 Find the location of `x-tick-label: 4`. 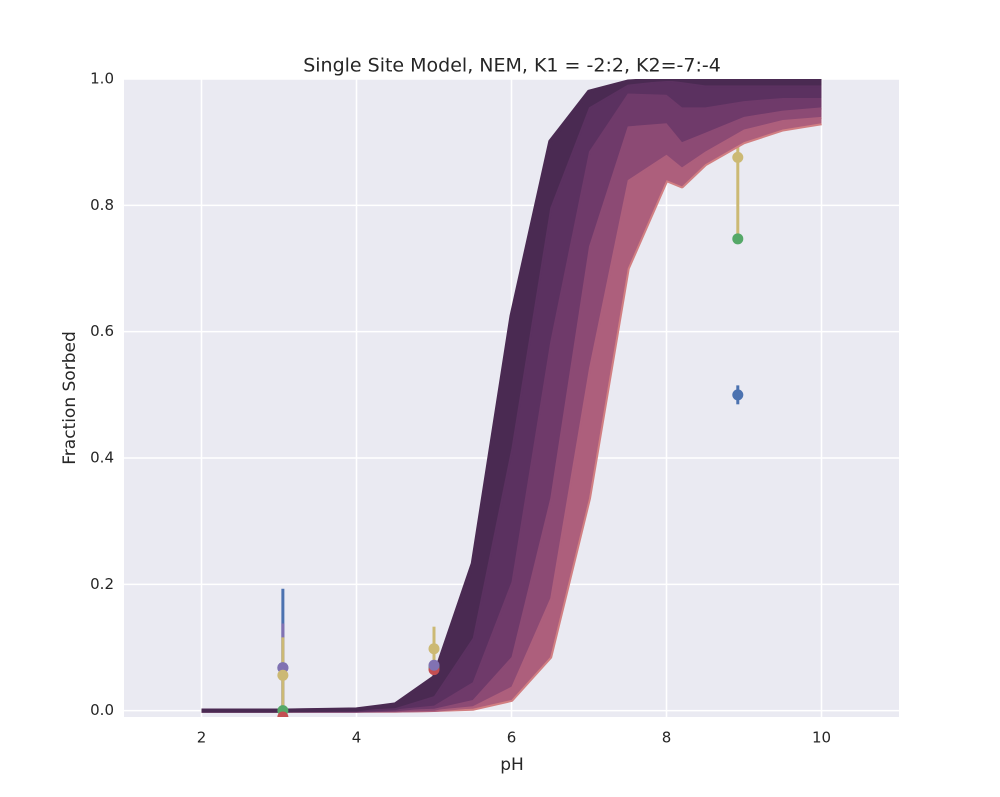

x-tick-label: 4 is located at coordinates (357, 738).